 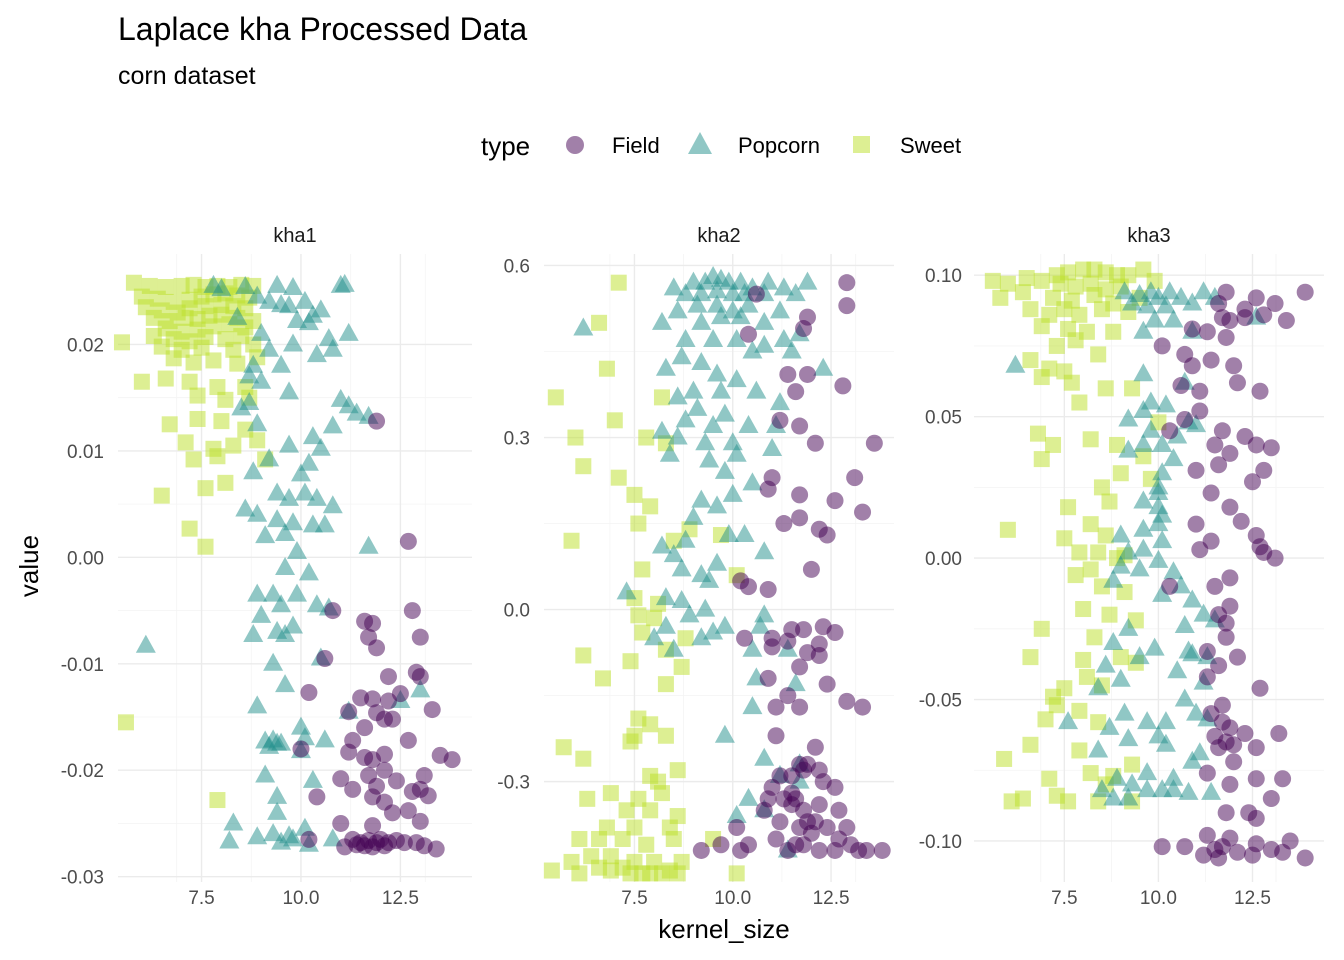 What do you see at coordinates (930, 145) in the screenshot?
I see `legend-label-sweet: Sweet` at bounding box center [930, 145].